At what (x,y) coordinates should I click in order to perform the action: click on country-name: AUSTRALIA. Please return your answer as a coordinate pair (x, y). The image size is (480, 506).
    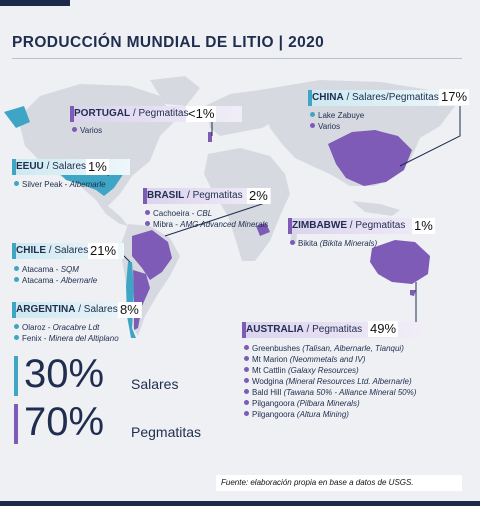
    Looking at the image, I should click on (275, 329).